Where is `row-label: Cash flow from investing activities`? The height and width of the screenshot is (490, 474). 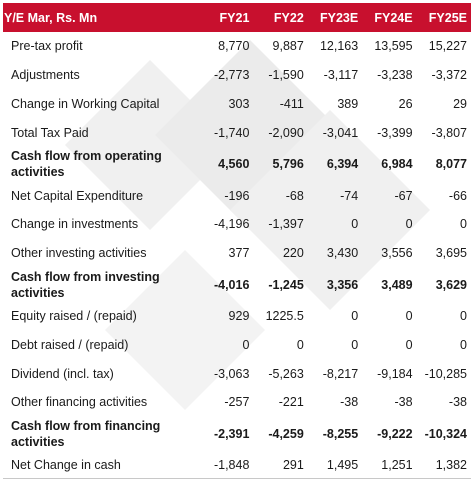
row-label: Cash flow from investing activities is located at coordinates (85, 284).